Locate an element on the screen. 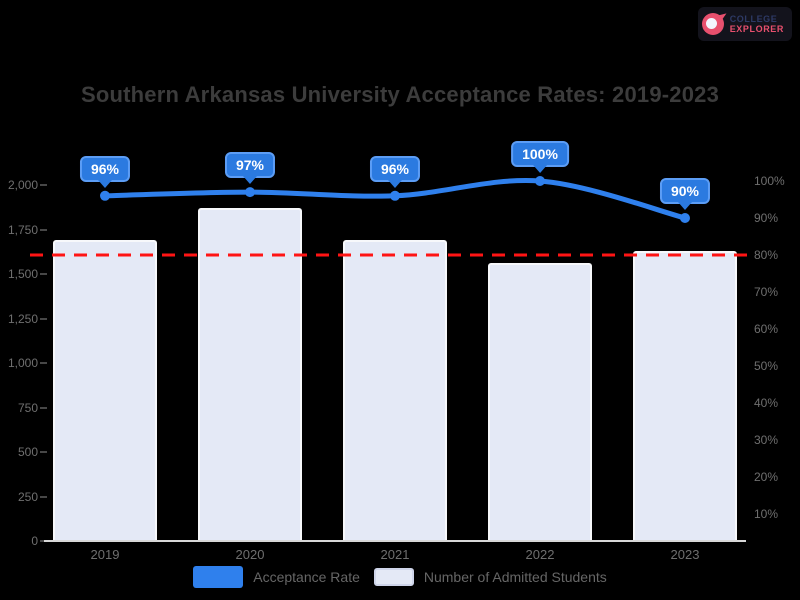 The width and height of the screenshot is (800, 600). brand-wordmark-line1: COLLEGE is located at coordinates (753, 19).